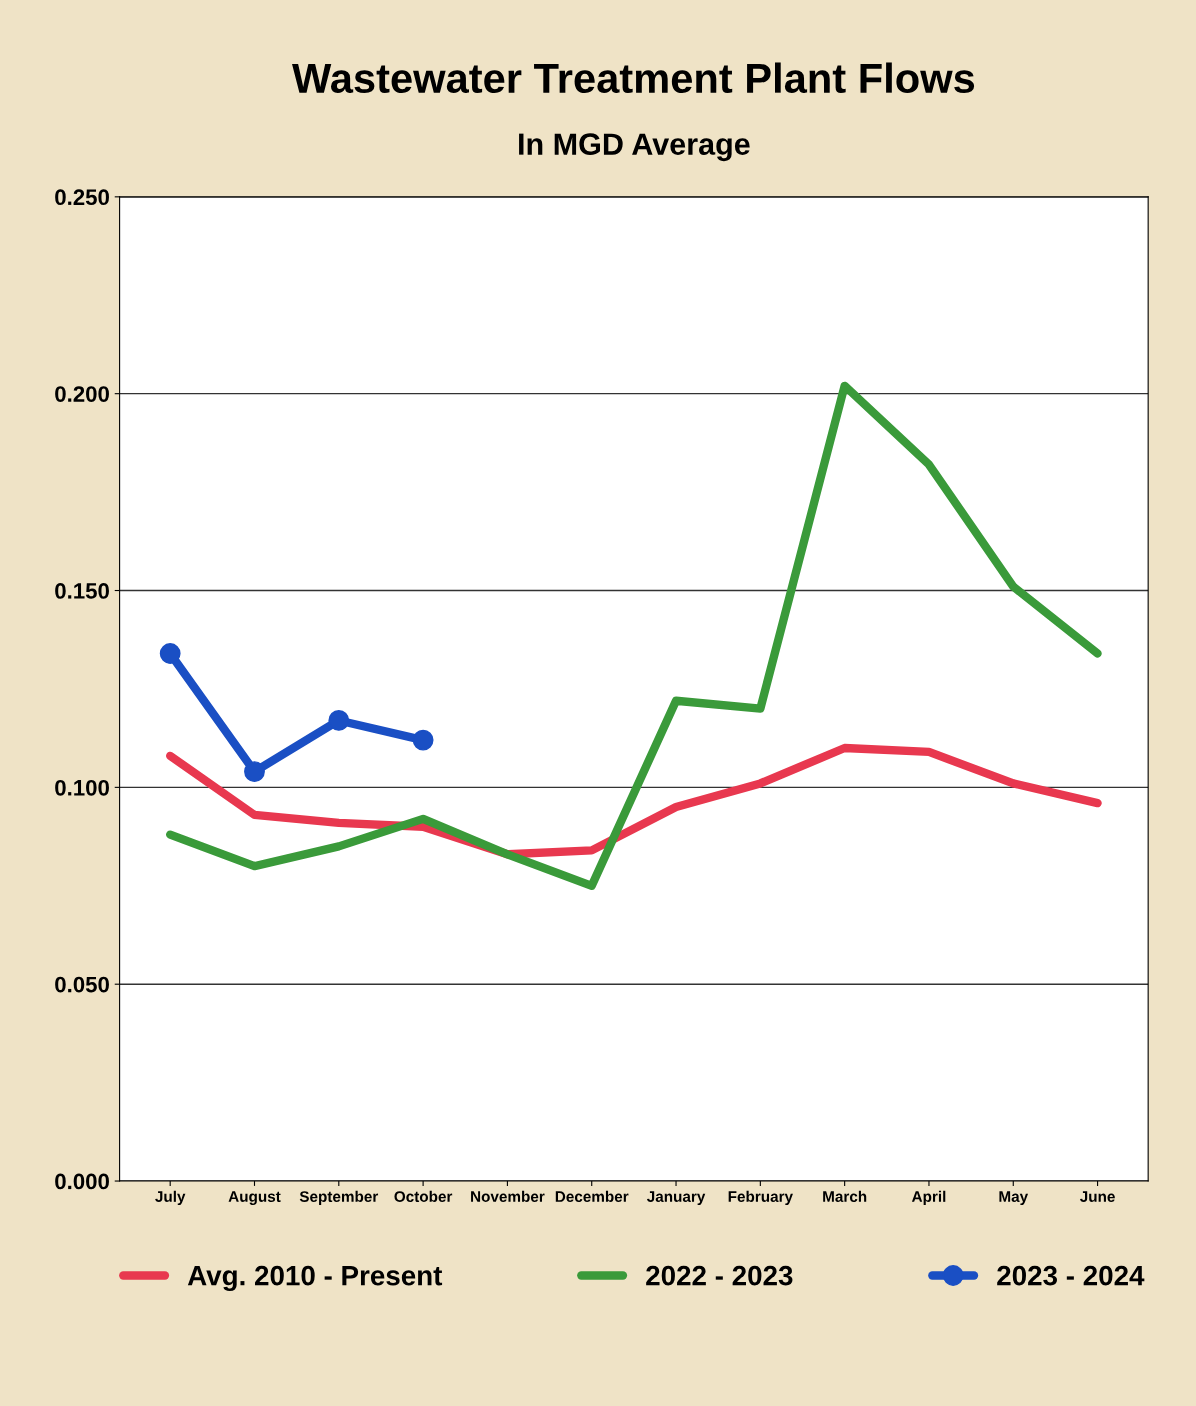  I want to click on y-tick-label: 0.000, so click(82, 1181).